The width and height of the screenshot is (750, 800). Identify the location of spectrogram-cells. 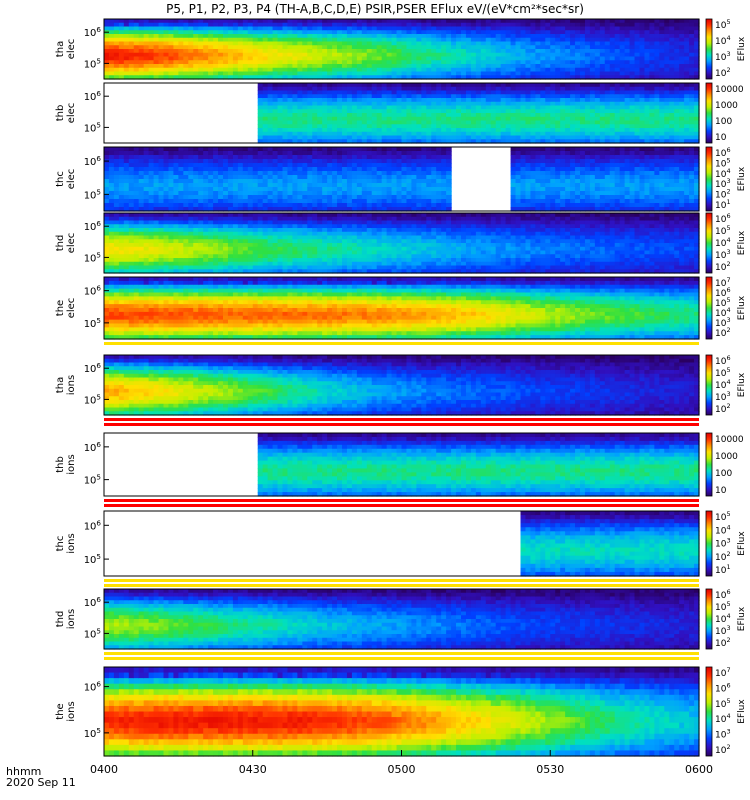
(402, 49).